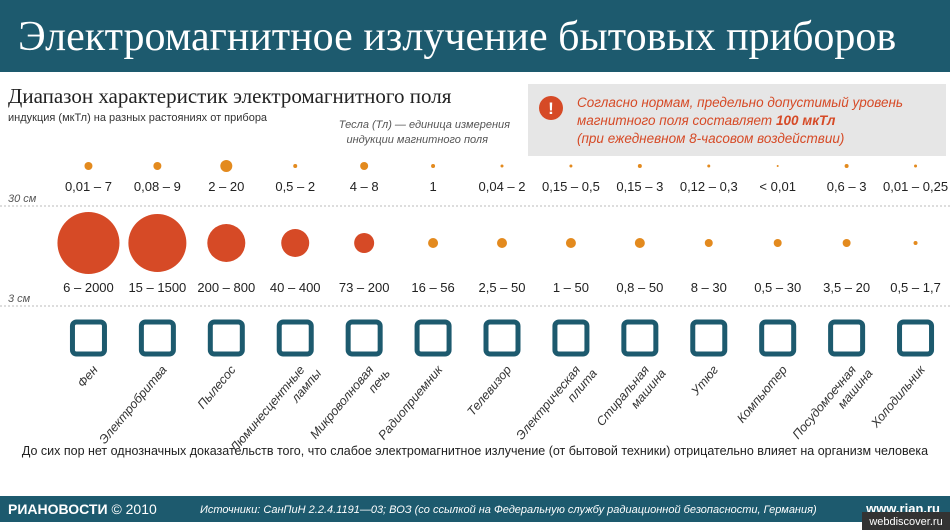  I want to click on appliance-name: Электробритва, so click(132, 405).